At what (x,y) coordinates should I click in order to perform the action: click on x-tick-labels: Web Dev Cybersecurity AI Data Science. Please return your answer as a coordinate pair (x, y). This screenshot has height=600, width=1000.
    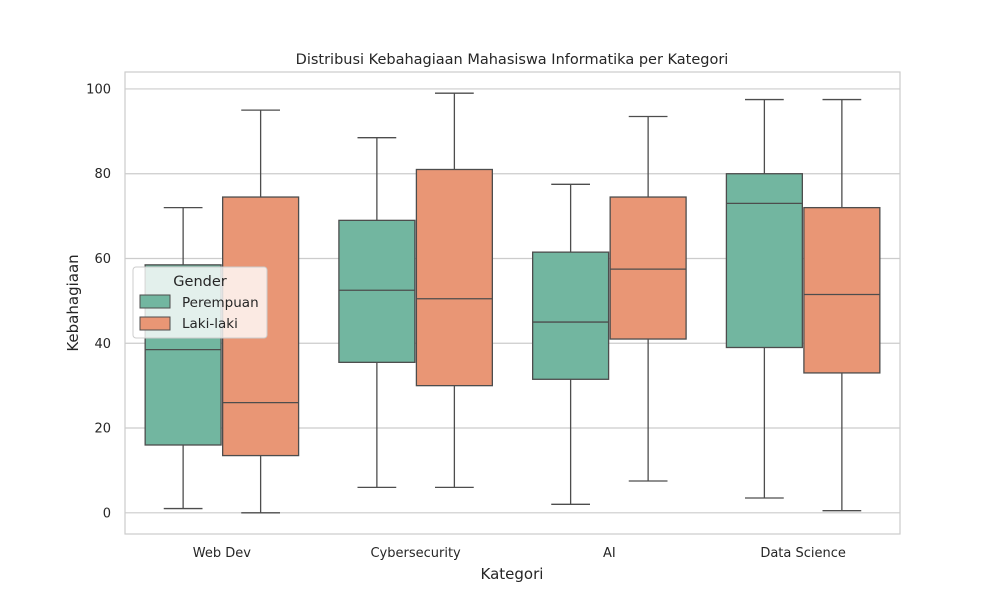
    Looking at the image, I should click on (519, 553).